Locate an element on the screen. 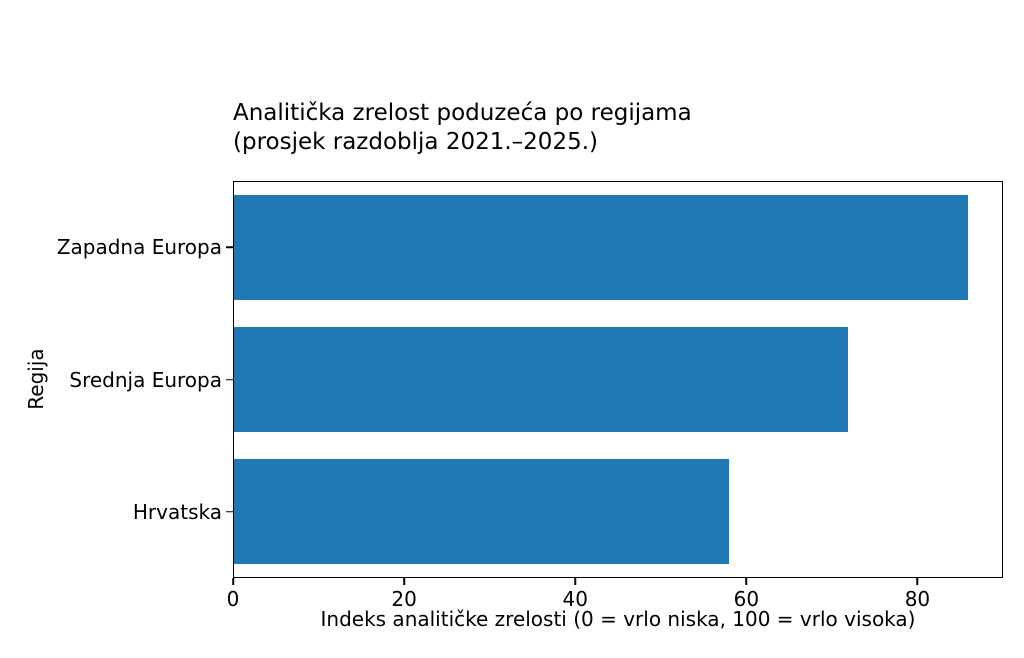 This screenshot has width=1024, height=658. x-tick-label: 60 is located at coordinates (746, 599).